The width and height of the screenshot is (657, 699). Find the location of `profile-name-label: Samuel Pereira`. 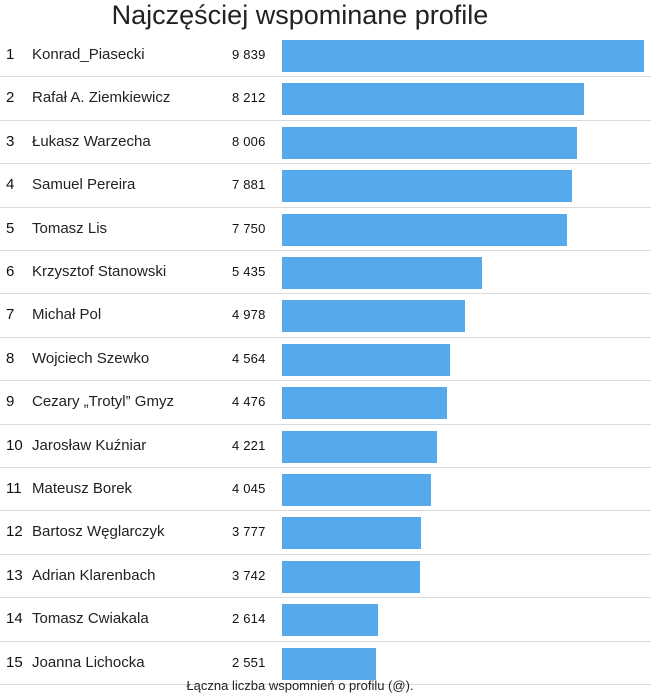

profile-name-label: Samuel Pereira is located at coordinates (84, 185).